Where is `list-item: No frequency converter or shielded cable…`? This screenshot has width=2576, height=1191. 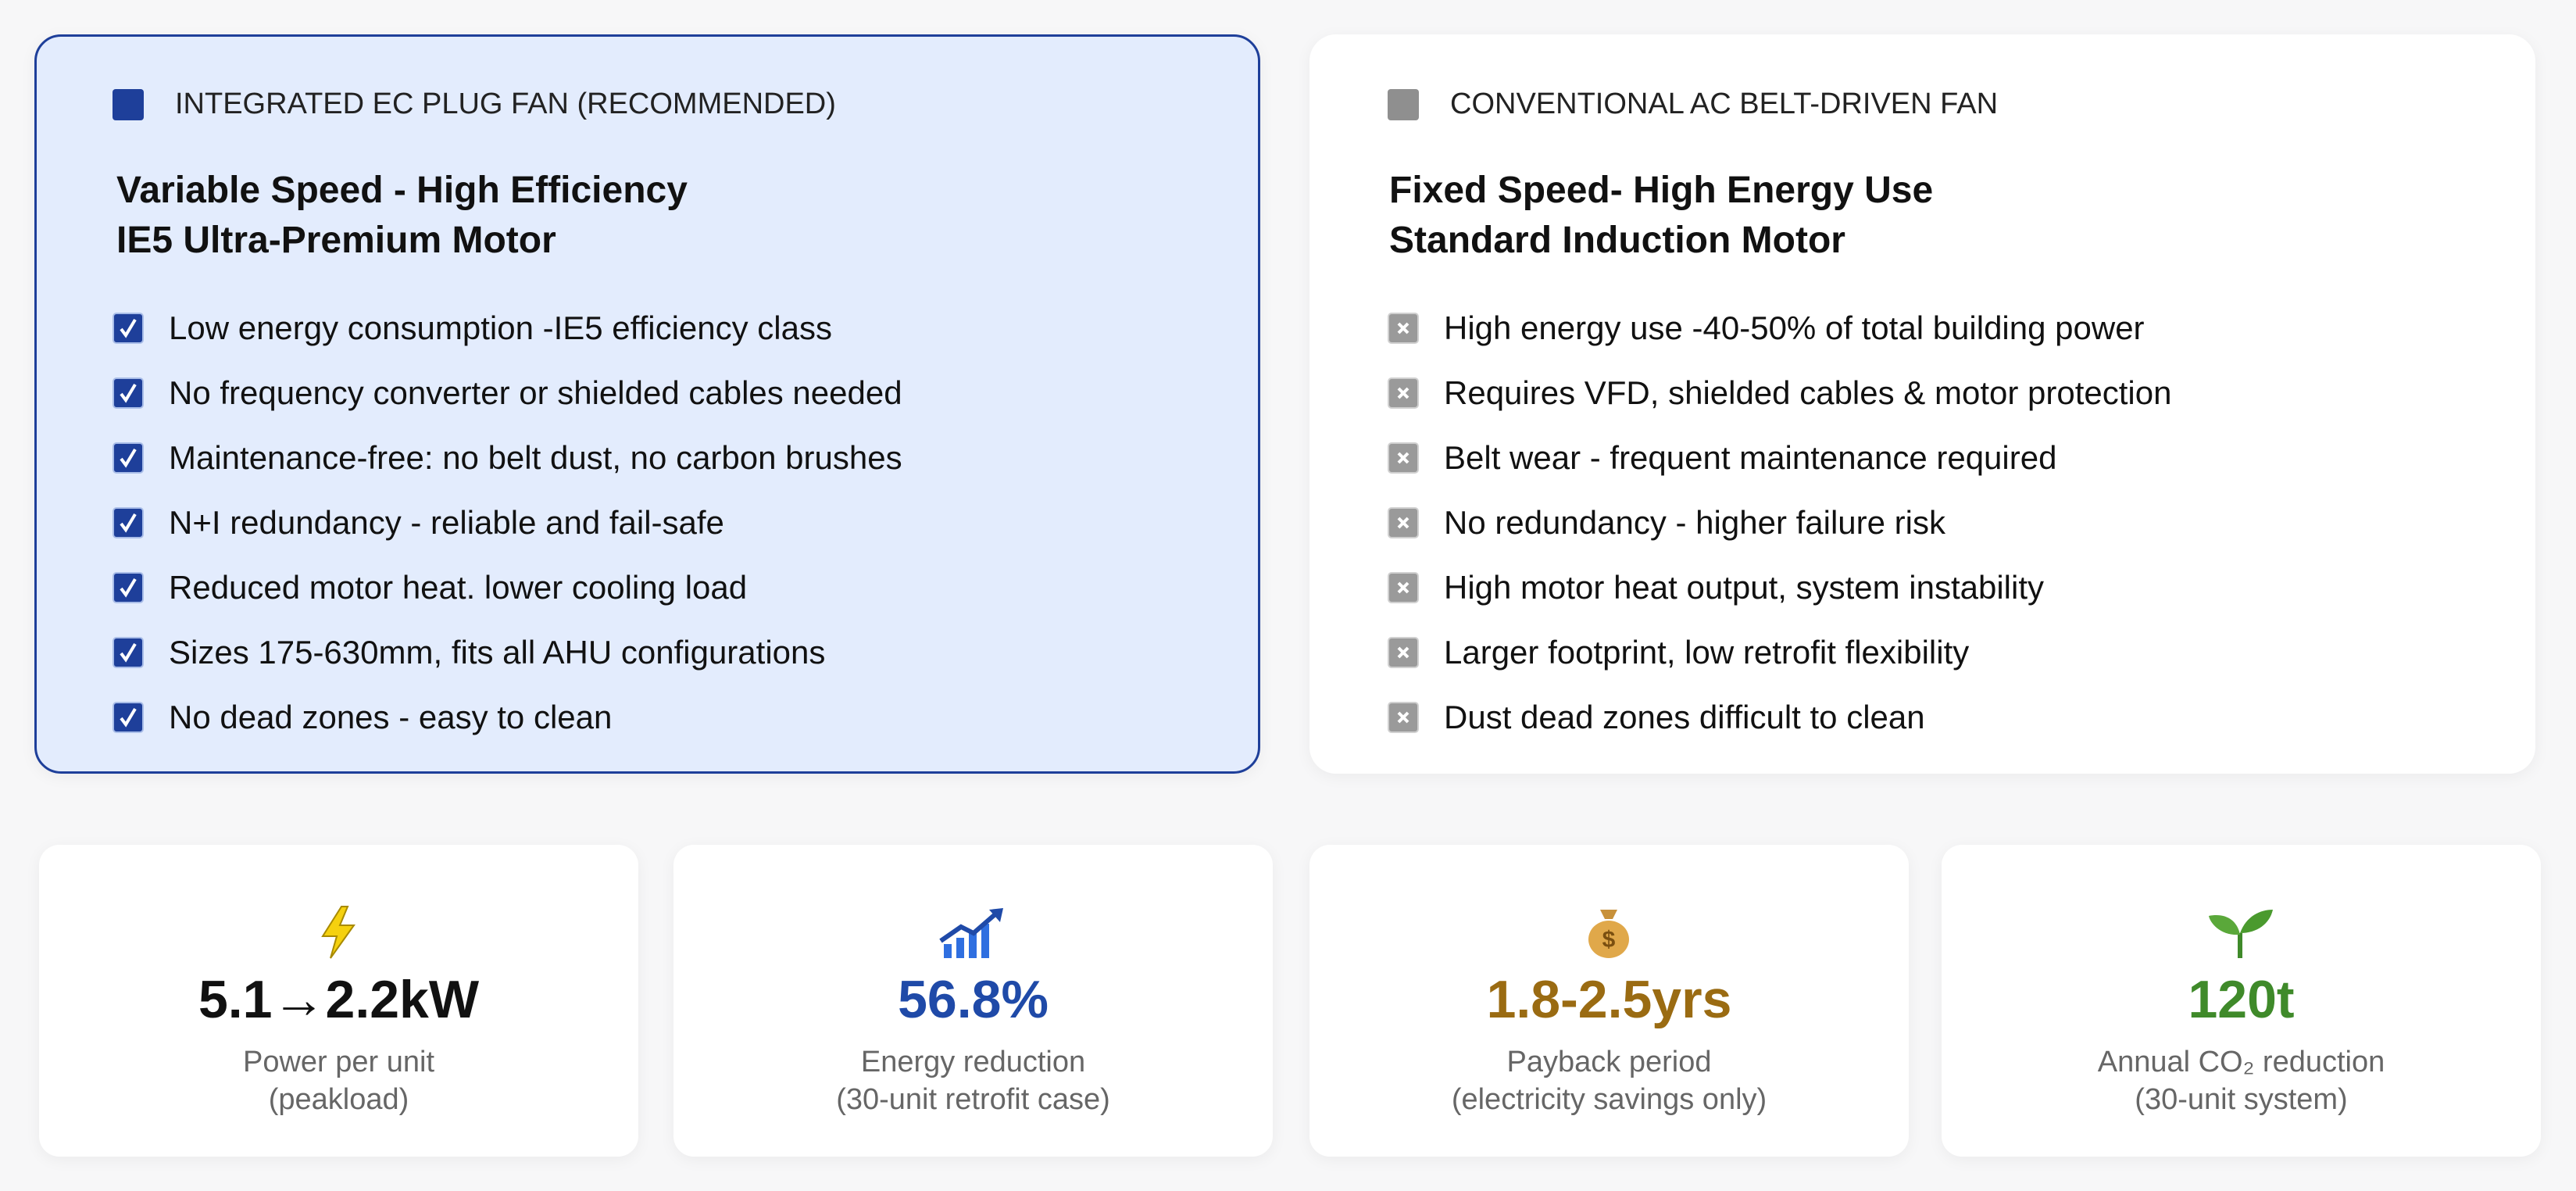 list-item: No frequency converter or shielded cable… is located at coordinates (535, 393).